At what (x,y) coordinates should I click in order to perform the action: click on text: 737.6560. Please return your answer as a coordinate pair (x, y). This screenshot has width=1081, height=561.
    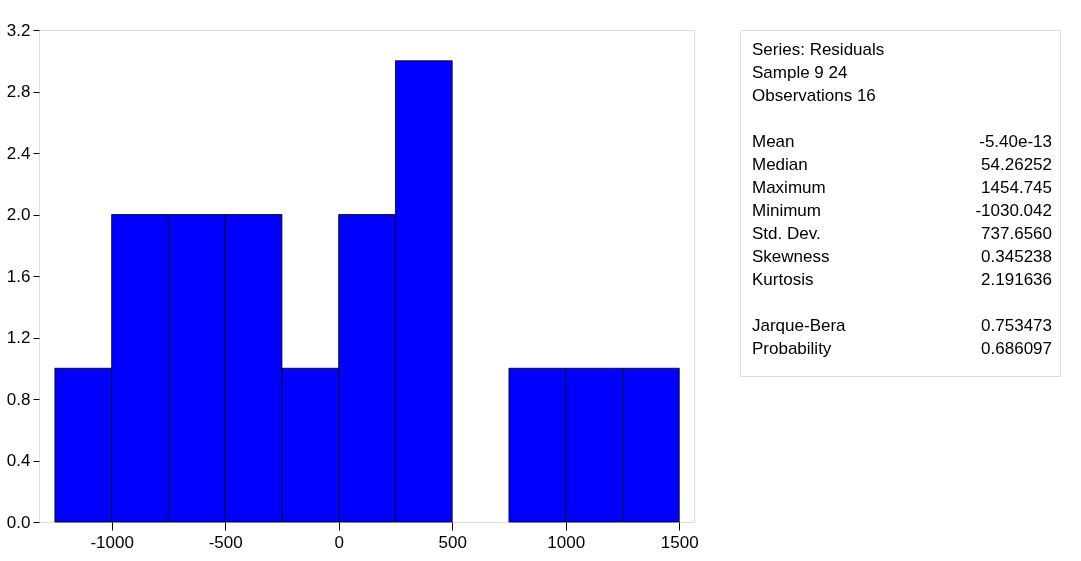
    Looking at the image, I should click on (1016, 233).